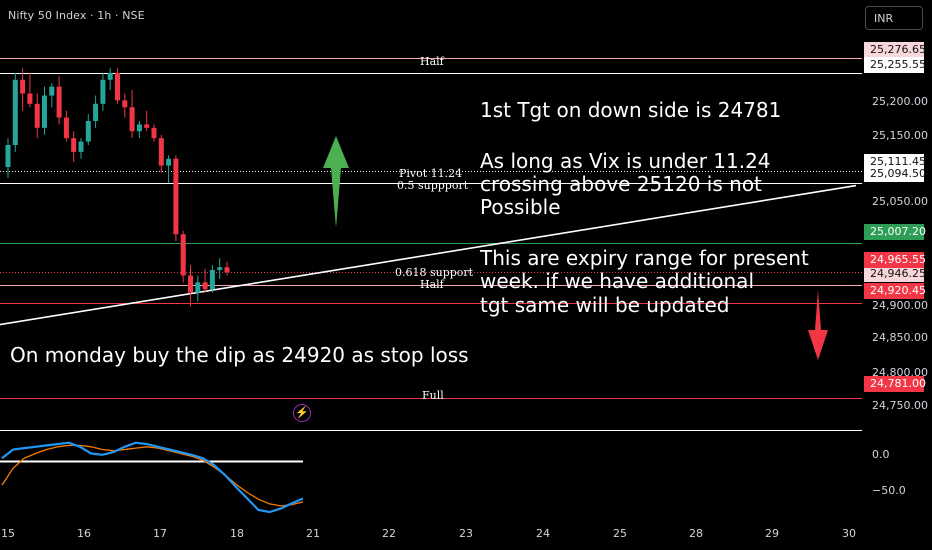 This screenshot has width=932, height=550. Describe the element at coordinates (84, 533) in the screenshot. I see `x-tick: 16` at that location.